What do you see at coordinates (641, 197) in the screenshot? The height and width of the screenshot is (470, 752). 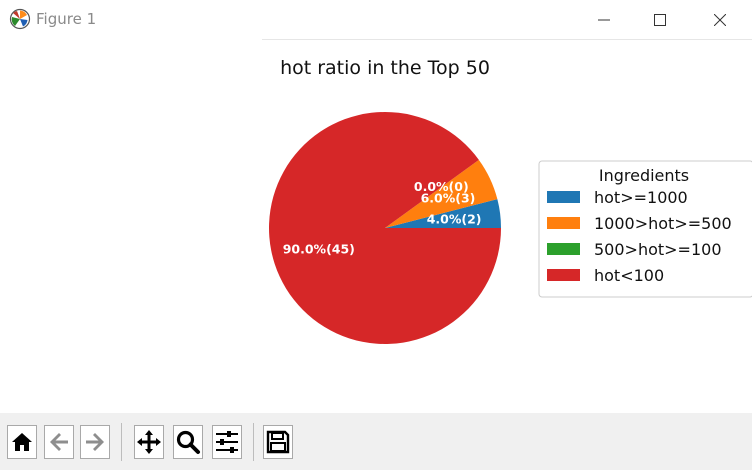 I see `legend-label-hot-1000: hot>=1000` at bounding box center [641, 197].